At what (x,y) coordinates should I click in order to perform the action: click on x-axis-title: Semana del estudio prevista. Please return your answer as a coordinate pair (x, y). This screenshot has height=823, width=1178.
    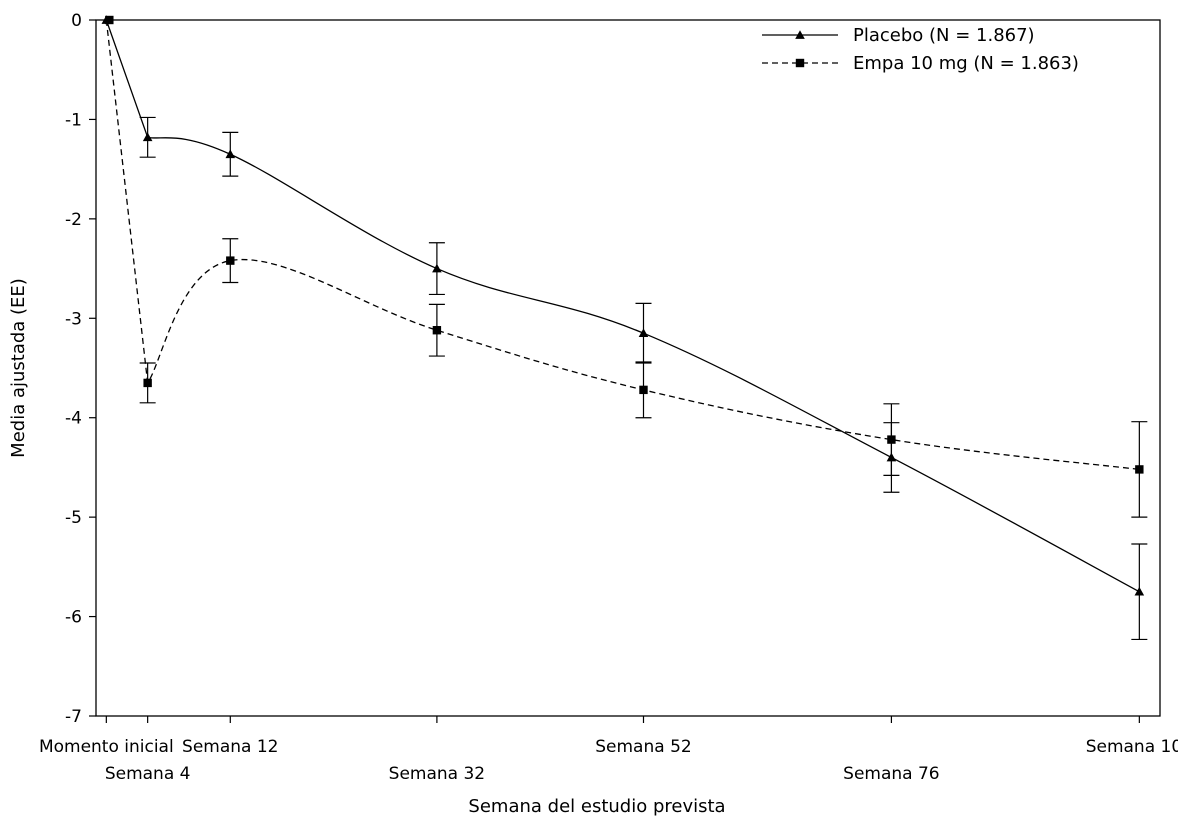
    Looking at the image, I should click on (596, 806).